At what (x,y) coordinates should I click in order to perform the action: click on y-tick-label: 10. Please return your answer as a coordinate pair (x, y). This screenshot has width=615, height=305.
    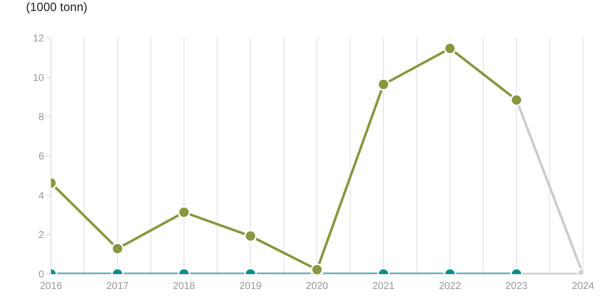
    Looking at the image, I should click on (38, 78).